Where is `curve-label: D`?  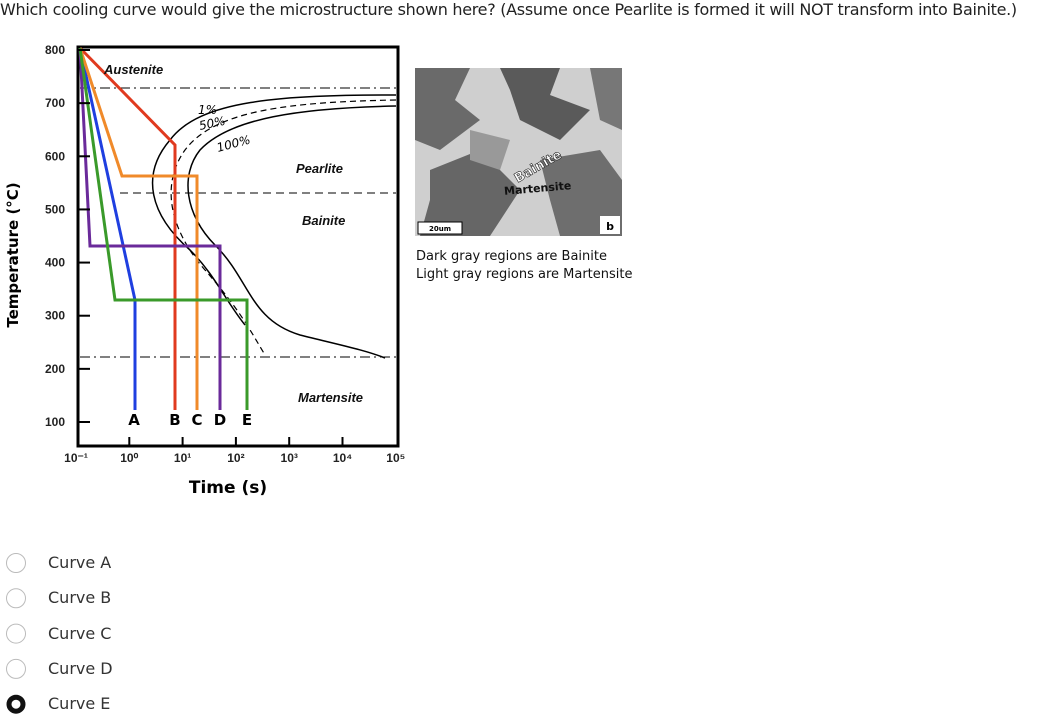 curve-label: D is located at coordinates (220, 420).